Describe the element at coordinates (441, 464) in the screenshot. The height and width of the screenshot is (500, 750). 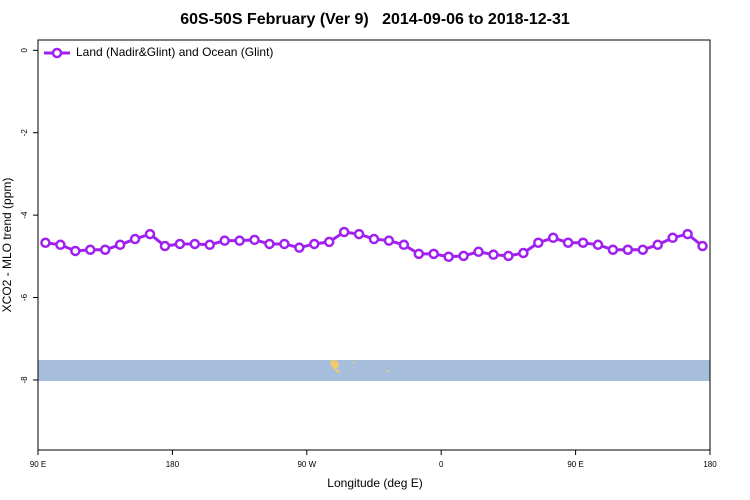
I see `x-tick-label: 0` at that location.